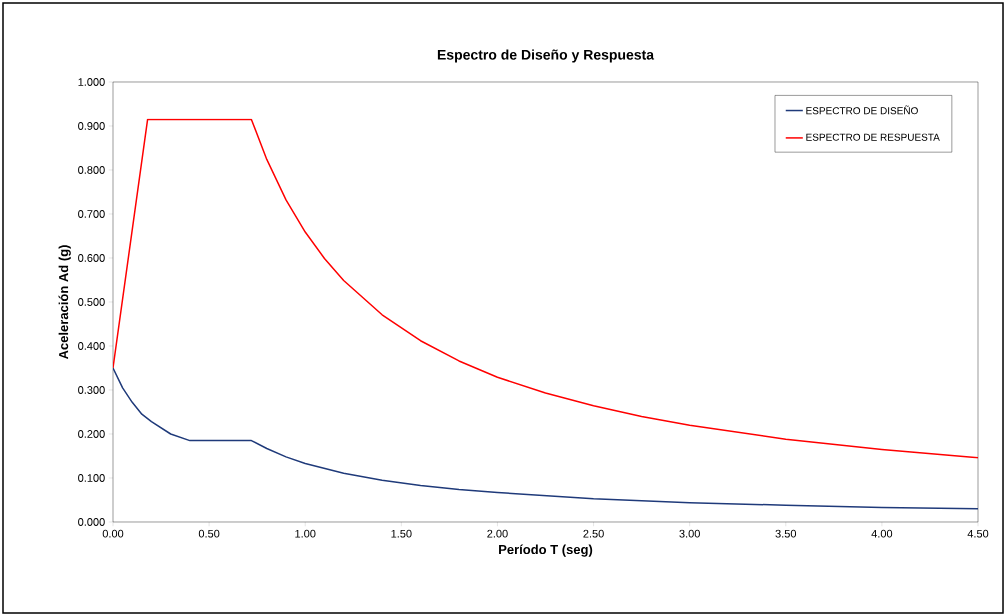 Image resolution: width=1006 pixels, height=616 pixels. Describe the element at coordinates (305, 533) in the screenshot. I see `x-tick-label: 1.00` at that location.